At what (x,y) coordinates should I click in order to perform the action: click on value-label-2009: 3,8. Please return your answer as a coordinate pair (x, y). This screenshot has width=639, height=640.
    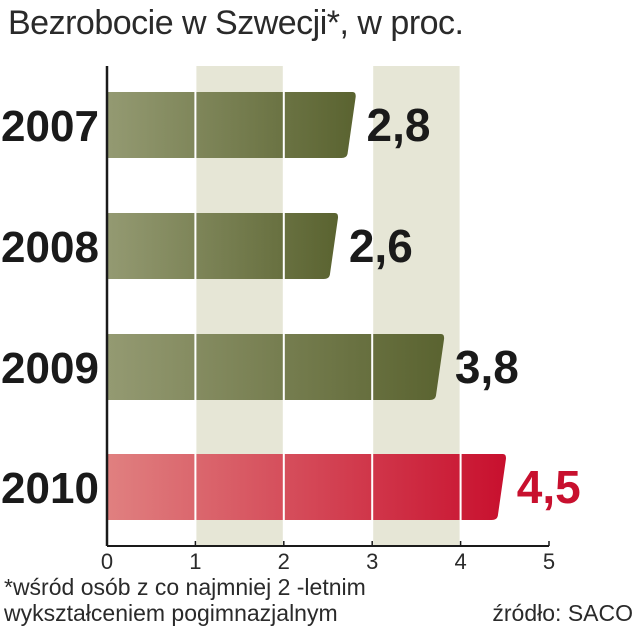
    Looking at the image, I should click on (487, 367).